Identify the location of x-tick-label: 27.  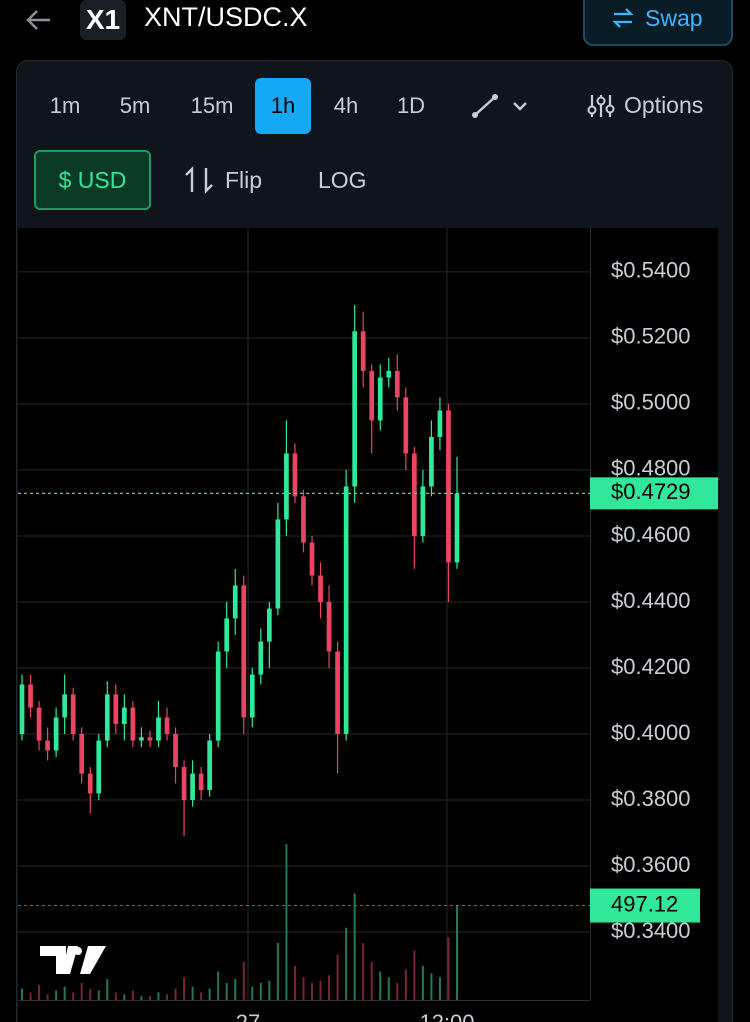
(248, 1016).